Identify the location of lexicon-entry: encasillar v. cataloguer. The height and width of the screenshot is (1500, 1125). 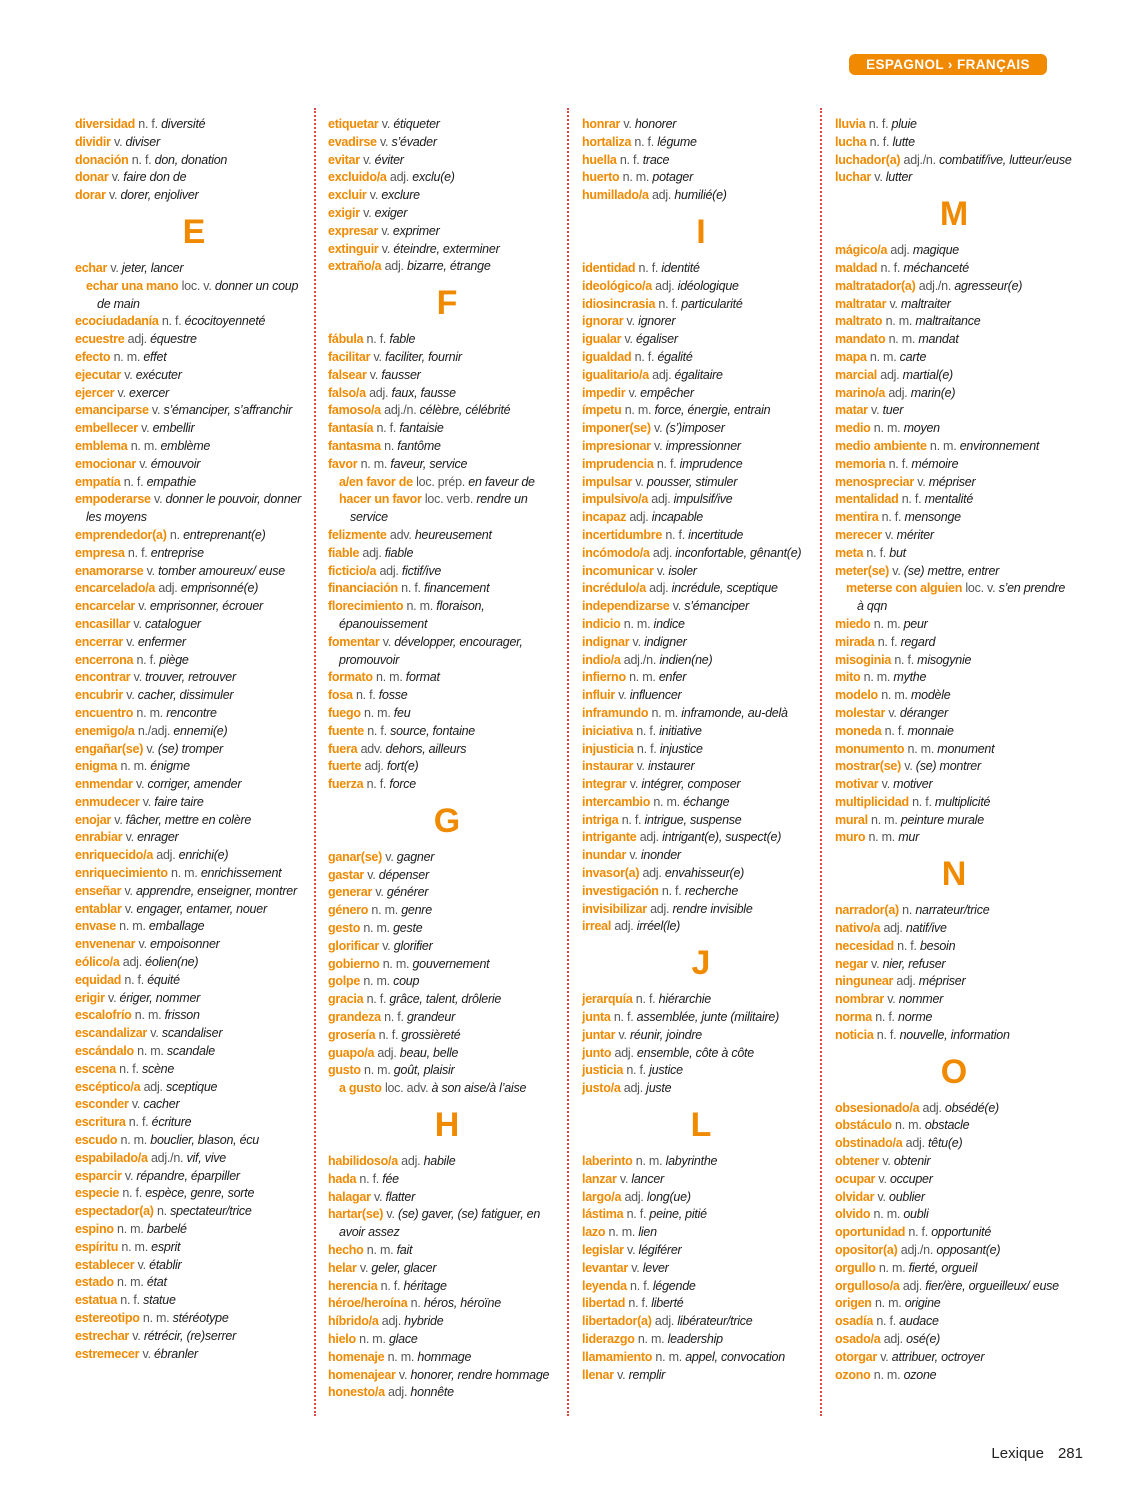
(194, 625).